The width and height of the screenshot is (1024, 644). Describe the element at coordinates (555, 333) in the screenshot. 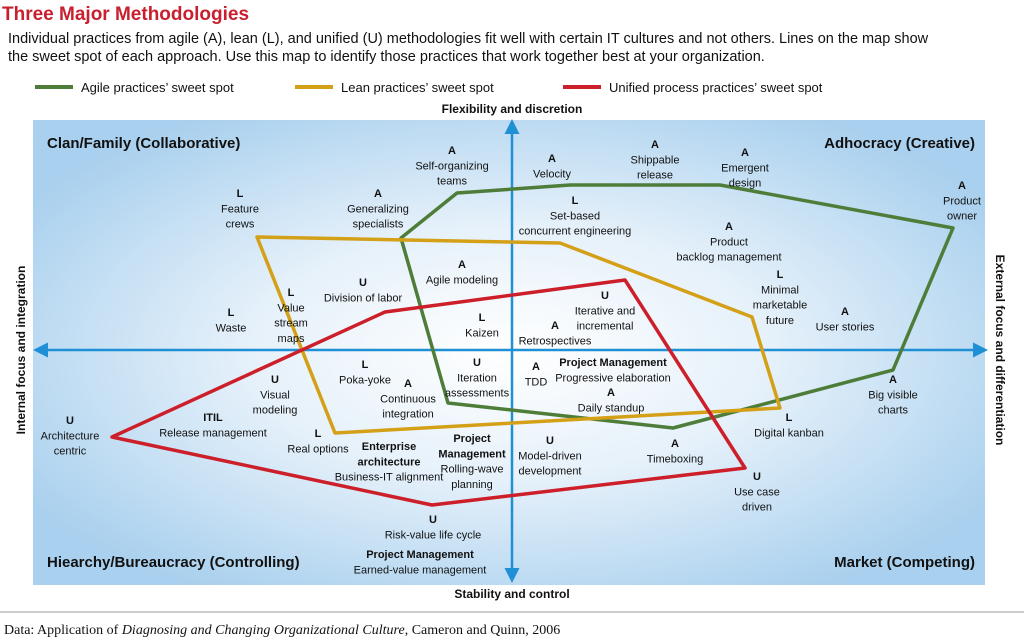

I see `practice: A Retrospectives` at that location.